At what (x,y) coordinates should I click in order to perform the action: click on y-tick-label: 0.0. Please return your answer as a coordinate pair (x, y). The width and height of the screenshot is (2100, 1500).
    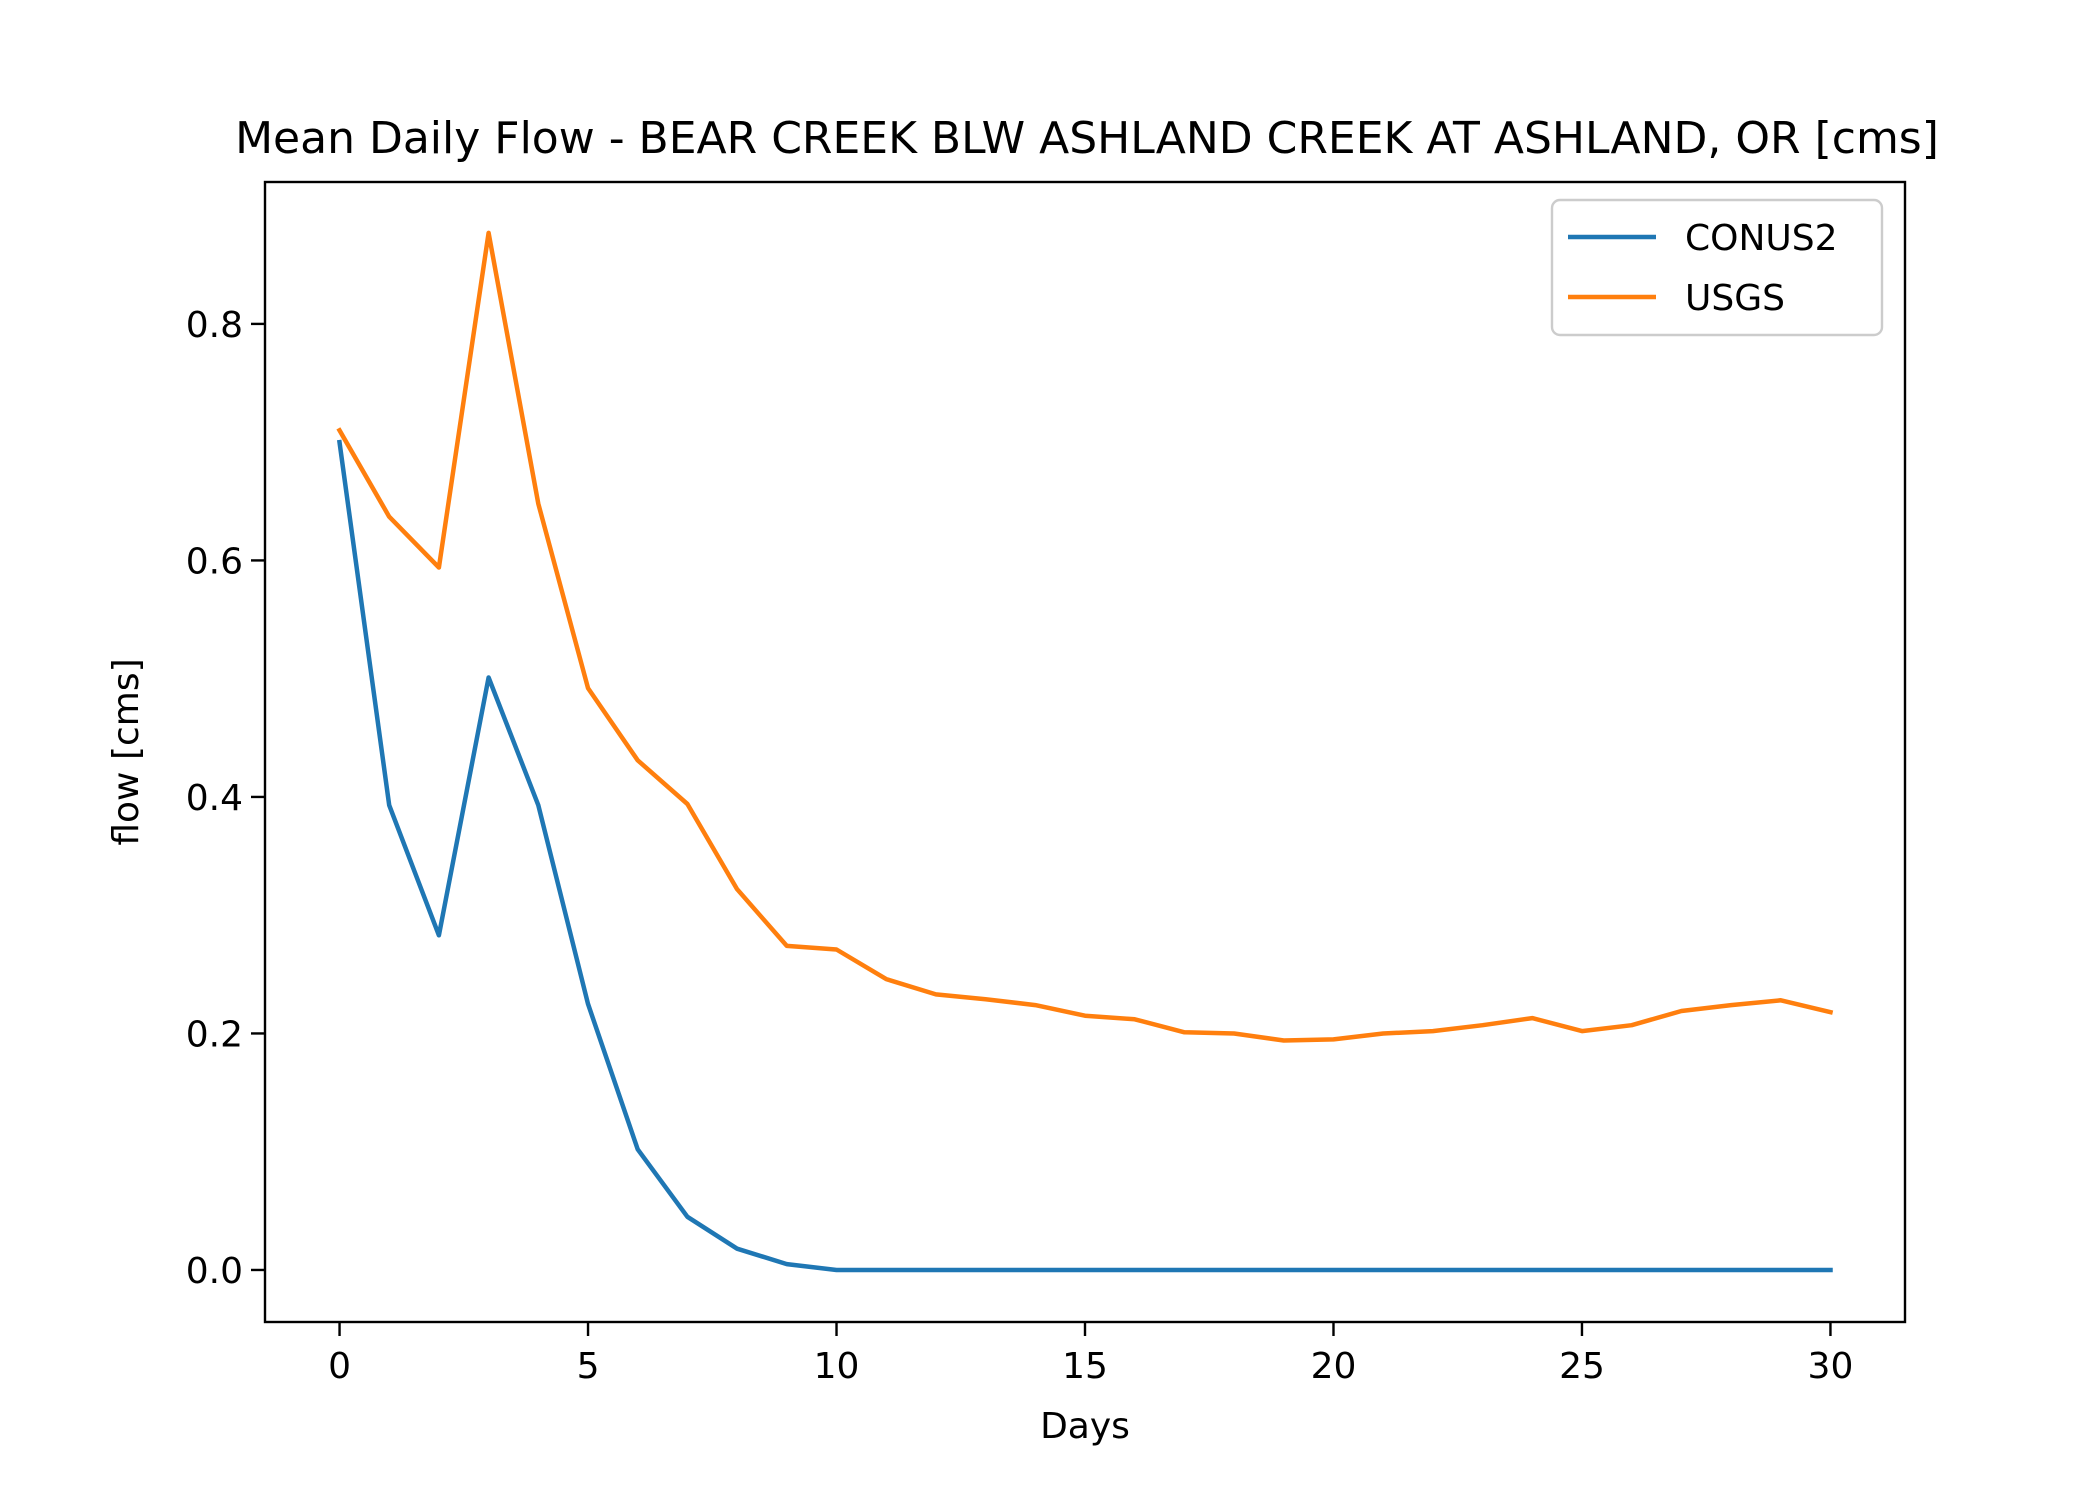
    Looking at the image, I should click on (214, 1271).